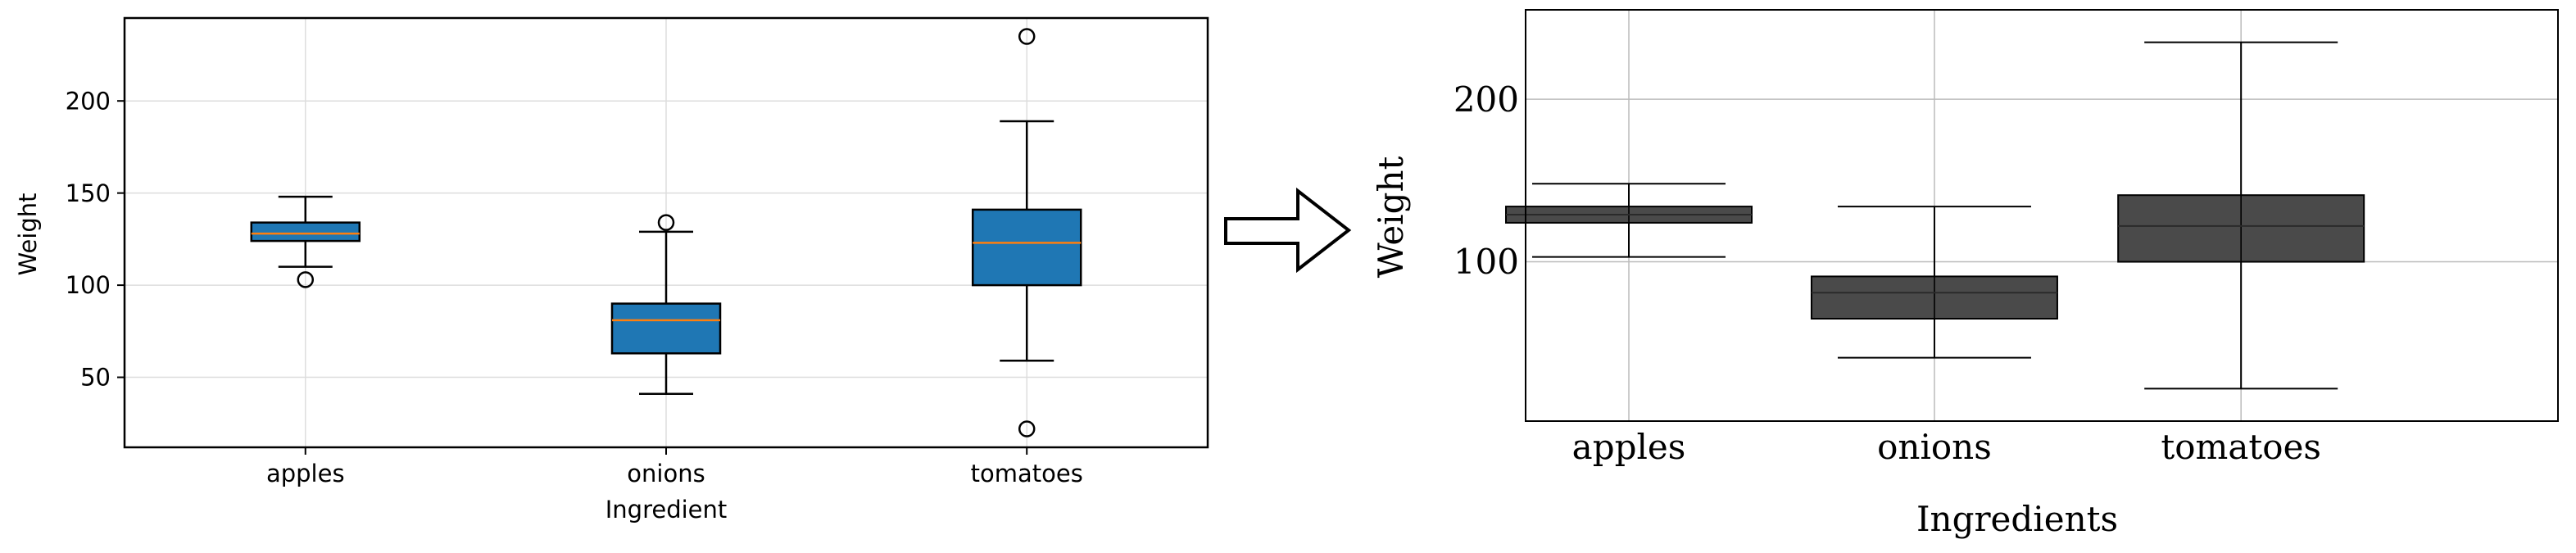  I want to click on left-box-apples, so click(305, 241).